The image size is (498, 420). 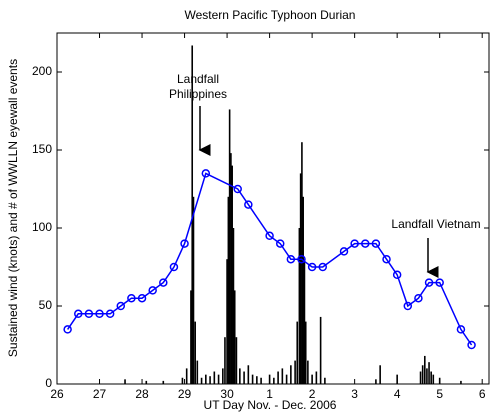 What do you see at coordinates (42, 71) in the screenshot?
I see `y-tick-label: 200` at bounding box center [42, 71].